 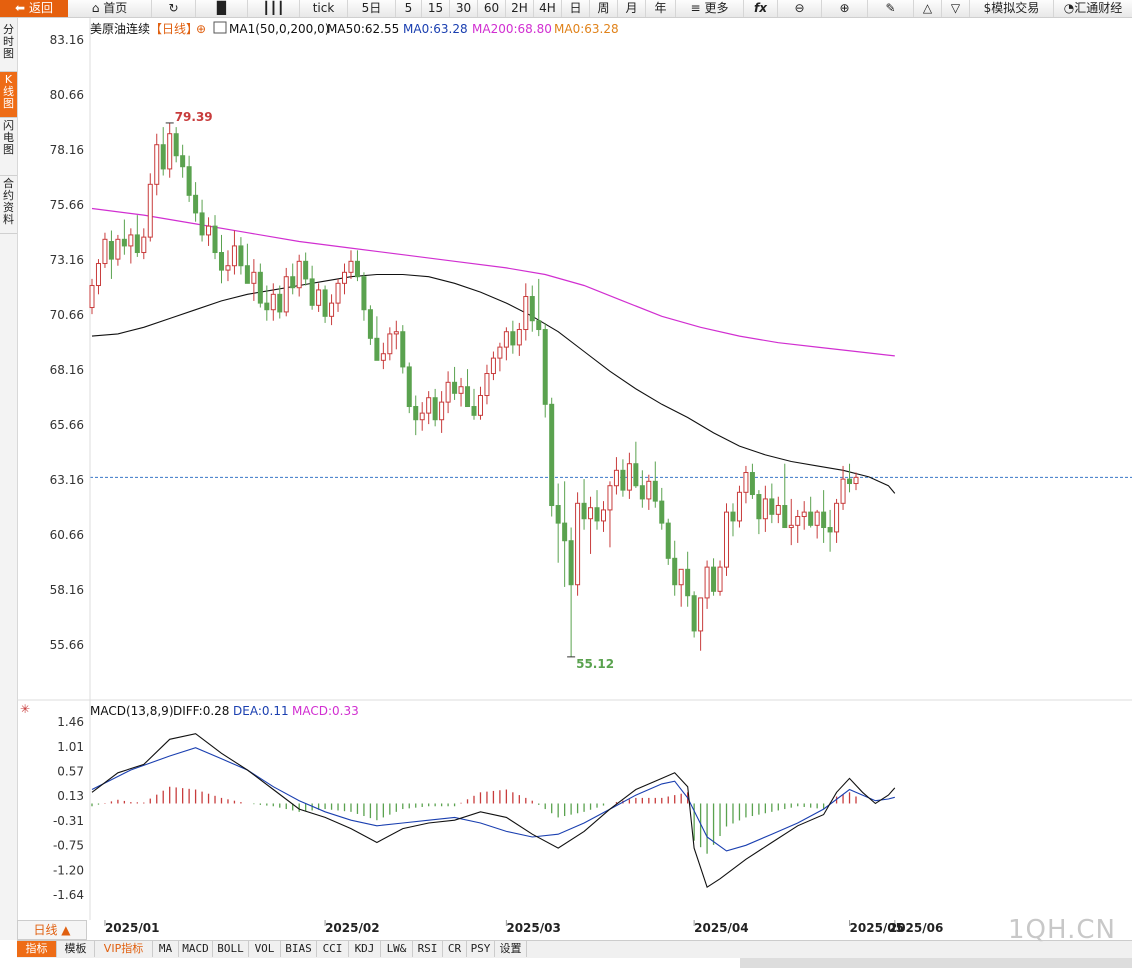 I want to click on back-button: ⬅ 返回, so click(x=34, y=8).